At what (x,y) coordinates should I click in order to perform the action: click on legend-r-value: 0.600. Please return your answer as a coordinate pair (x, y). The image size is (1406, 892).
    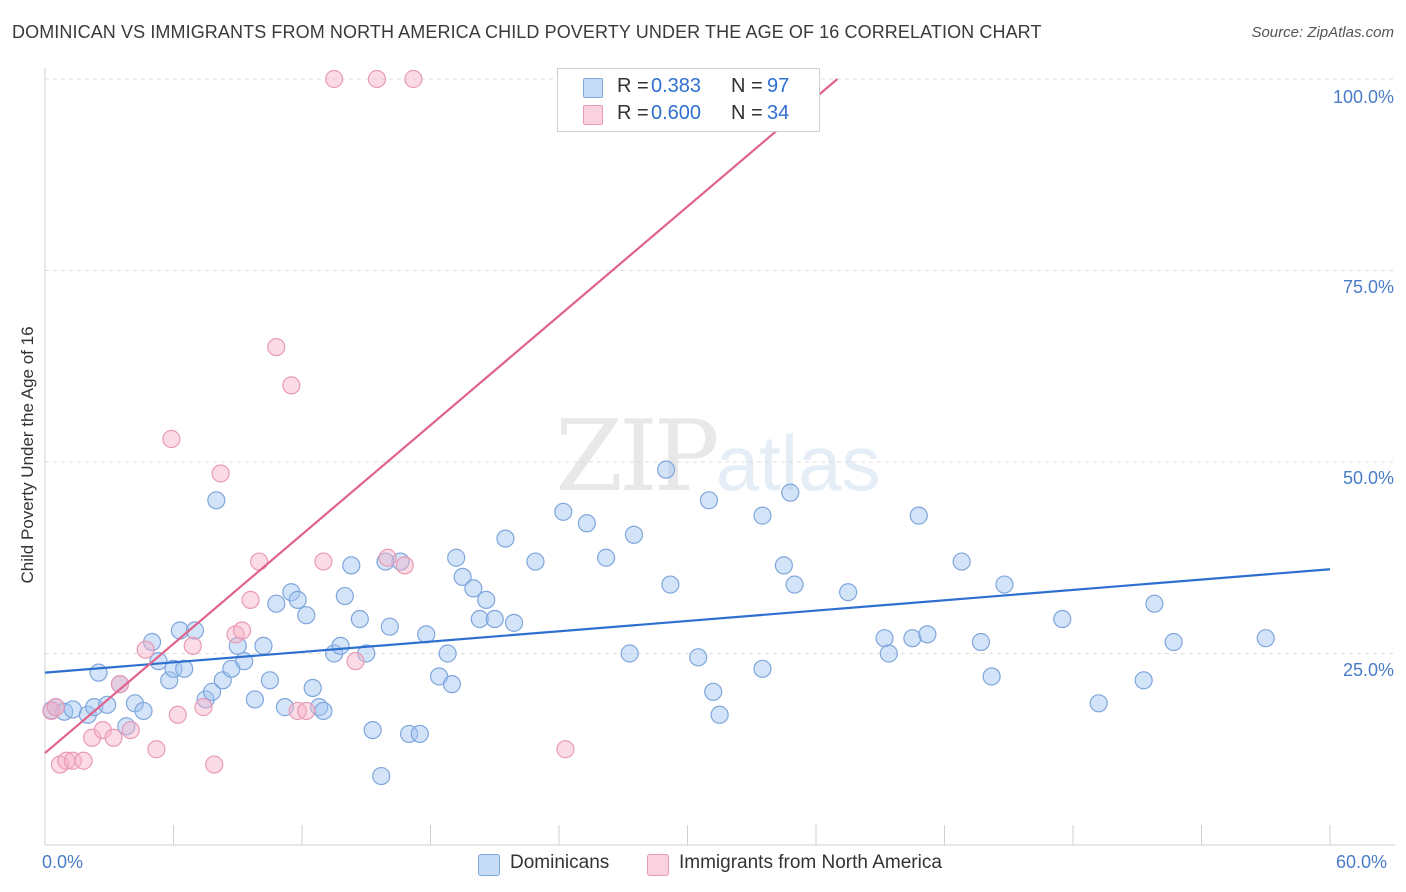
    Looking at the image, I should click on (676, 113).